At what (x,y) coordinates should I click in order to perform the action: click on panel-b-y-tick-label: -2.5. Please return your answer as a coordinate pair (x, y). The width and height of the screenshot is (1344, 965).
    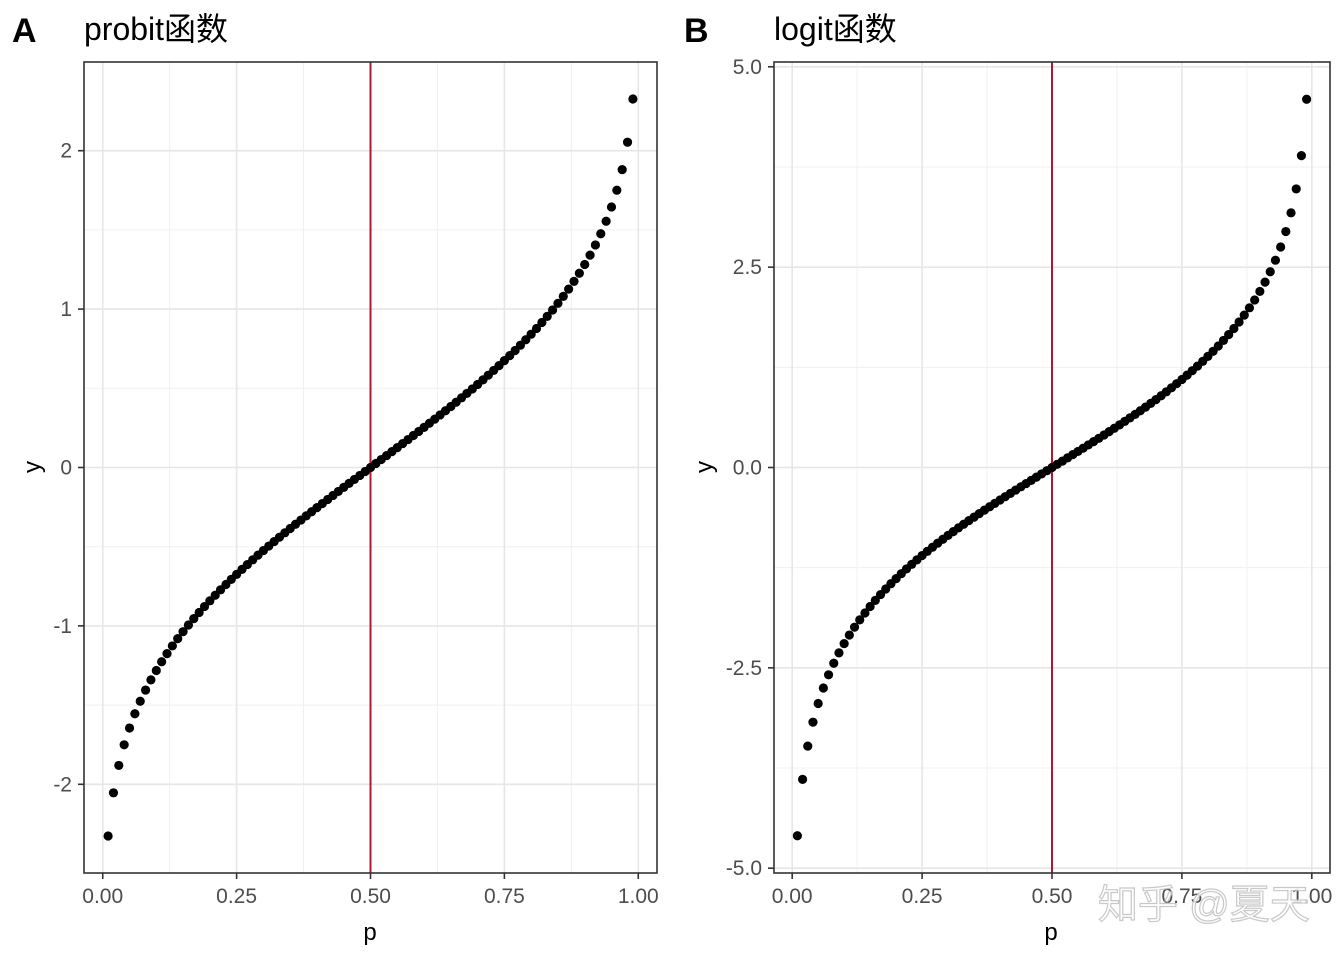
    Looking at the image, I should click on (744, 668).